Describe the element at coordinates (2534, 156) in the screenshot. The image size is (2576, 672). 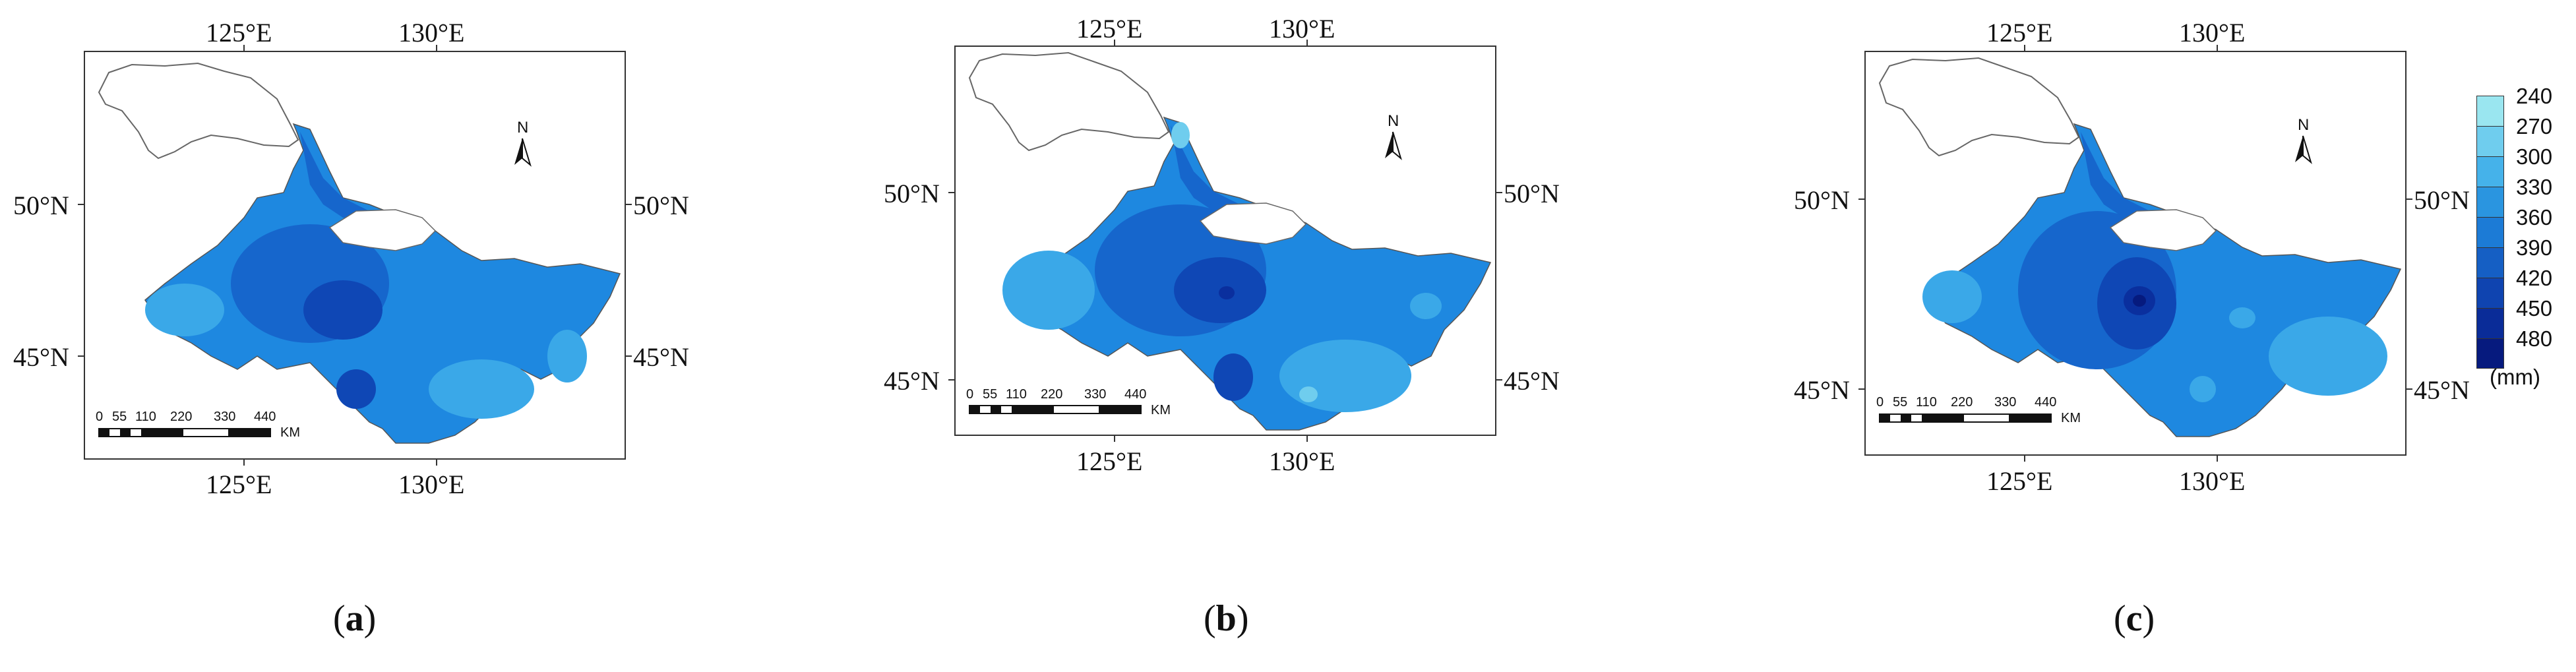
I see `legend-label-300: 300` at that location.